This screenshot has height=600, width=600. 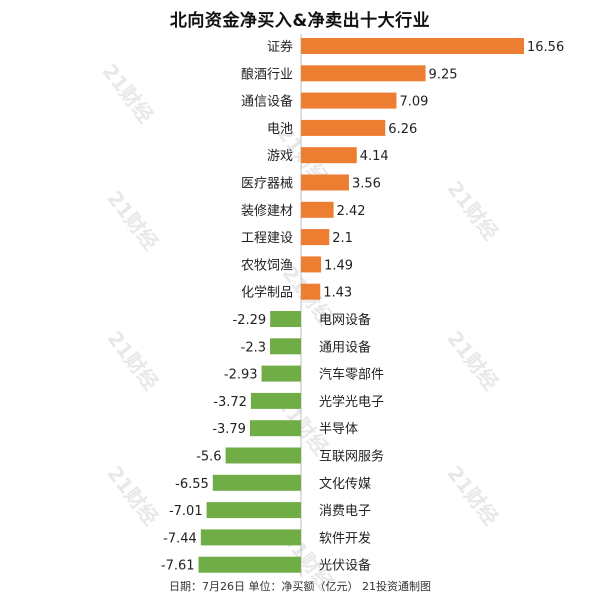 I want to click on category-label: 汽车零部件, so click(x=351, y=375).